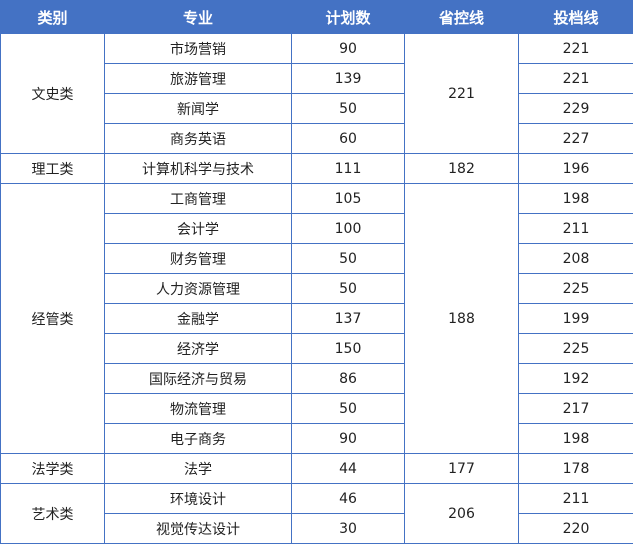 The width and height of the screenshot is (633, 544). Describe the element at coordinates (348, 319) in the screenshot. I see `plan-cell: 137` at that location.